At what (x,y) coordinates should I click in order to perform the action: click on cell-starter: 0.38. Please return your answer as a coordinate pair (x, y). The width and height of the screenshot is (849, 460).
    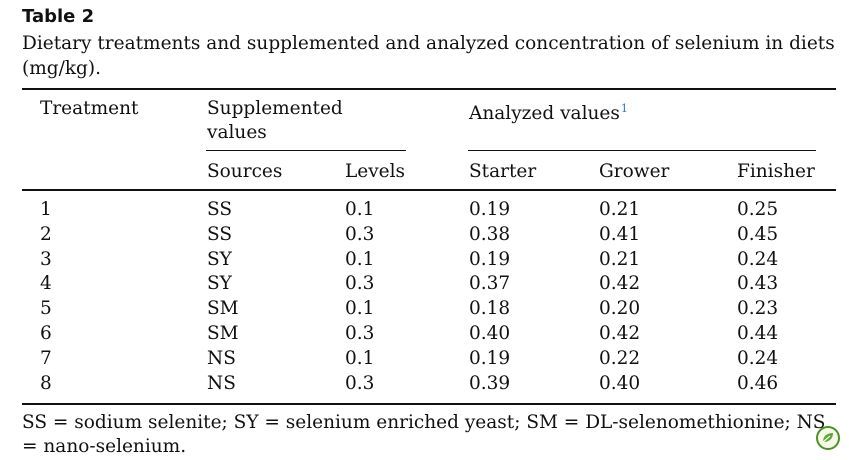
    Looking at the image, I should click on (490, 234).